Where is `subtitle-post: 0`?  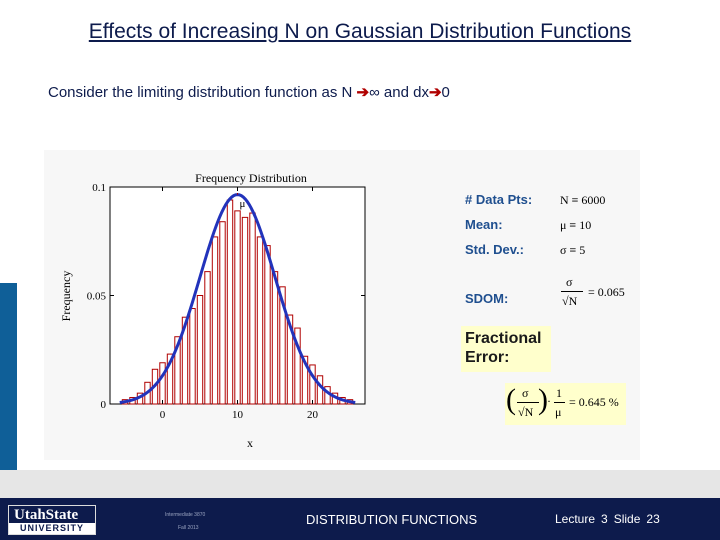
subtitle-post: 0 is located at coordinates (445, 92).